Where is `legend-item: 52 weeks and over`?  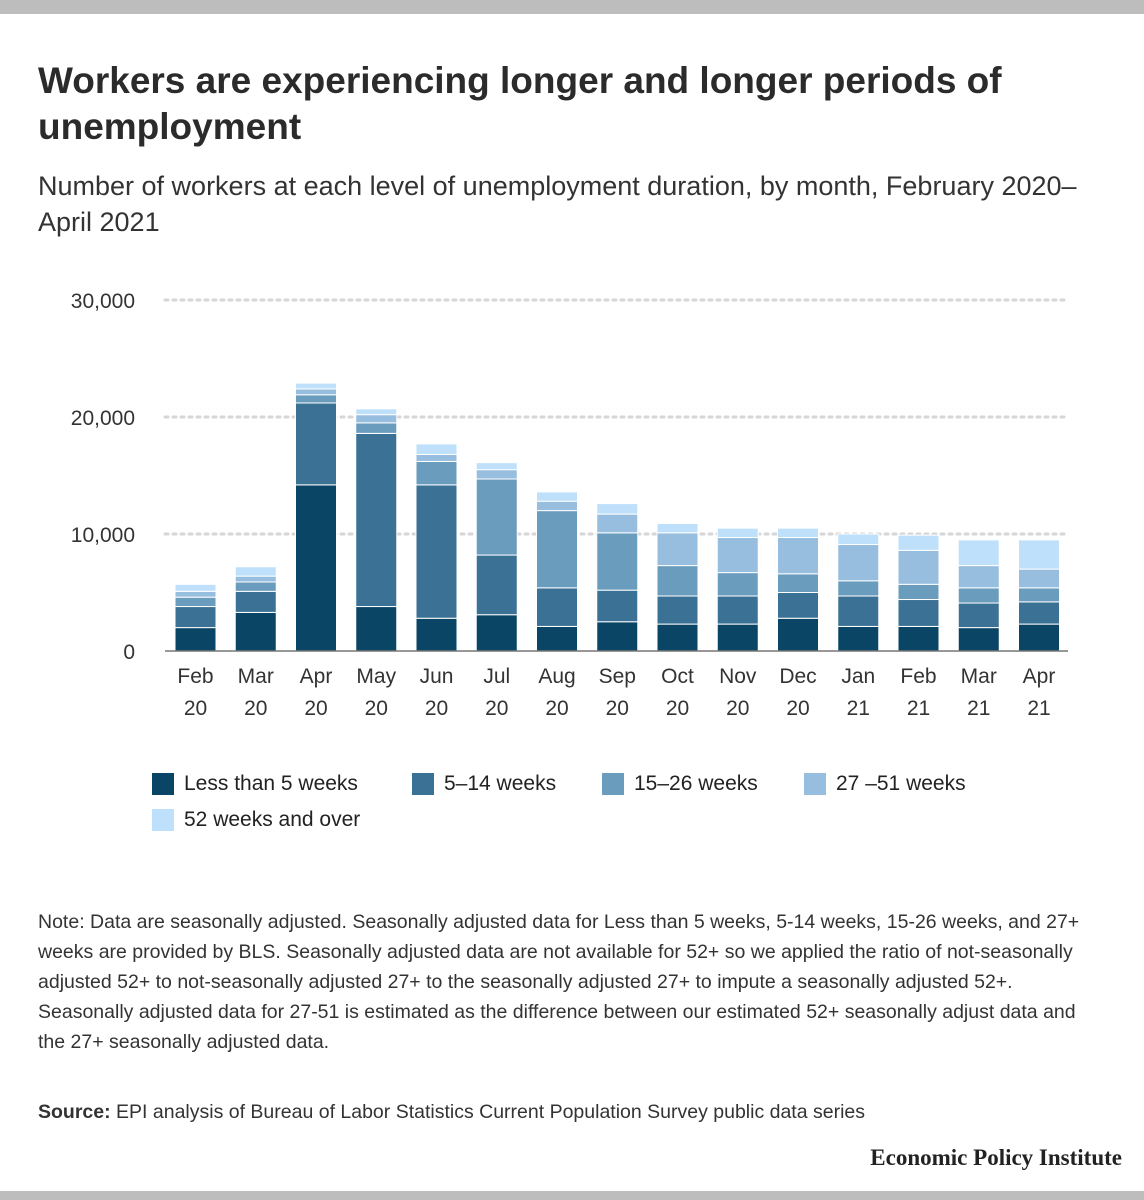 legend-item: 52 weeks and over is located at coordinates (256, 820).